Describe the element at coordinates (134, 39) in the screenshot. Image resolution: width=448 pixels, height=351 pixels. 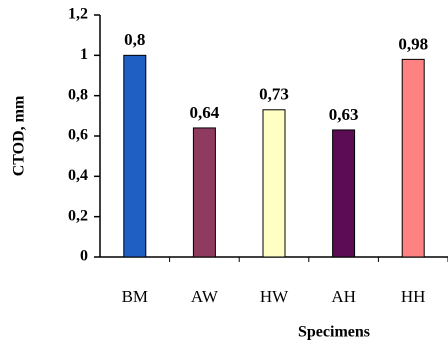
I see `data-label: 0,8` at that location.